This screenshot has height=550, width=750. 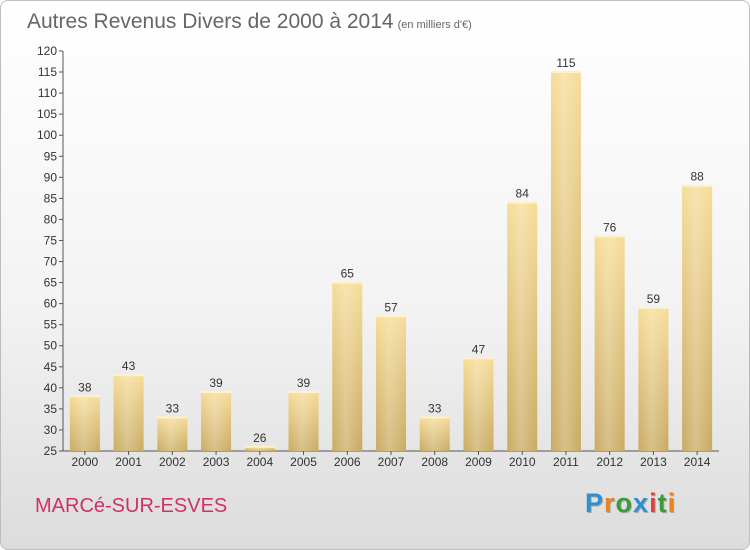 What do you see at coordinates (641, 503) in the screenshot?
I see `logo-letter: x` at bounding box center [641, 503].